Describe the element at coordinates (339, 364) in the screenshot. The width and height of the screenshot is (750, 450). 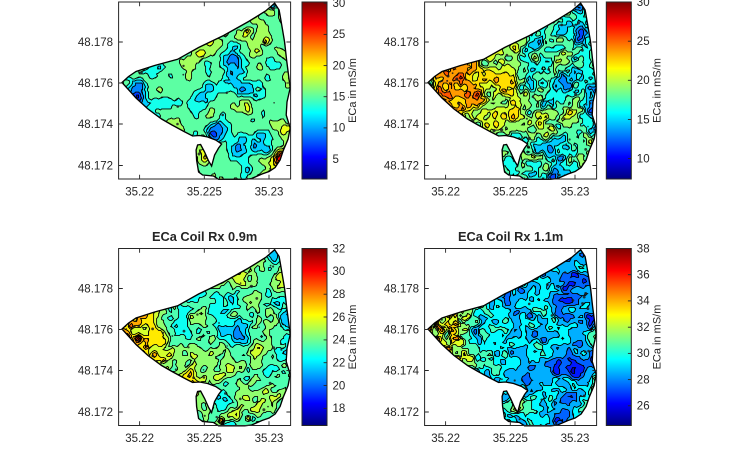
I see `svg-text: 22` at that location.